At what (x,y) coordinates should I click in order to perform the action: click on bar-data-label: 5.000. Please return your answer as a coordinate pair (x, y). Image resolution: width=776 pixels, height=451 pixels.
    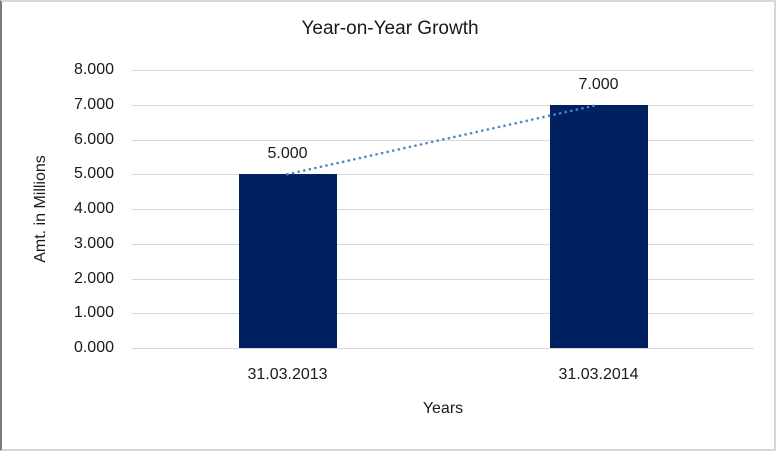
    Looking at the image, I should click on (287, 154).